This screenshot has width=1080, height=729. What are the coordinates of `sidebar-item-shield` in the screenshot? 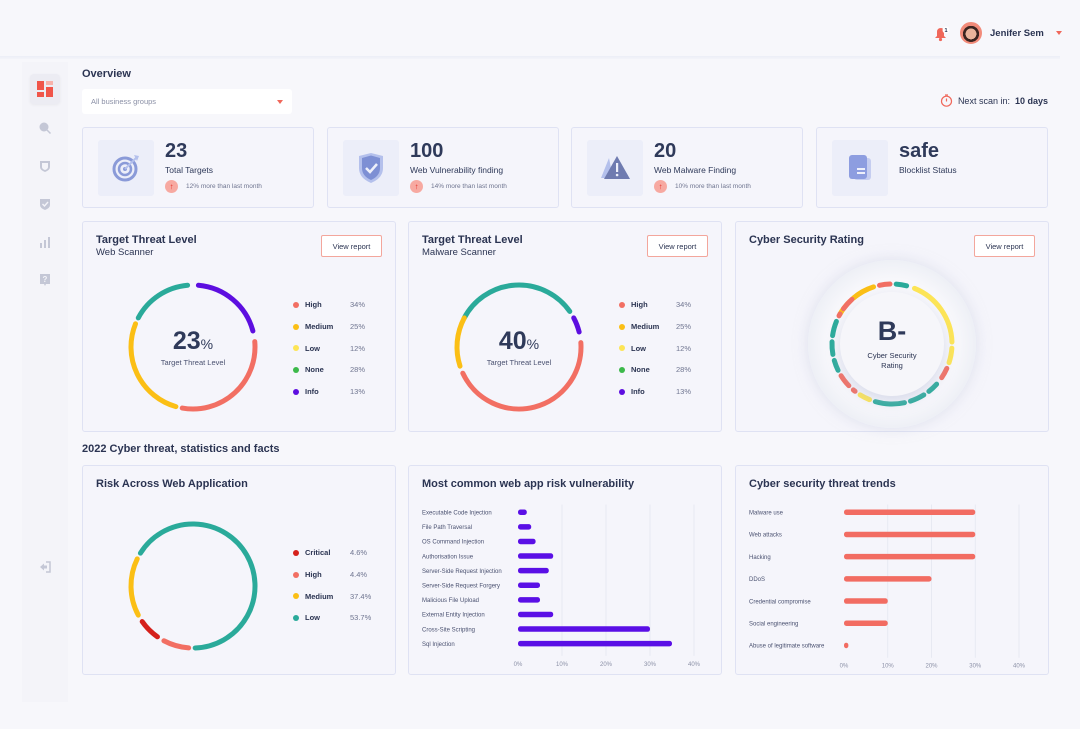 It's located at (45, 166).